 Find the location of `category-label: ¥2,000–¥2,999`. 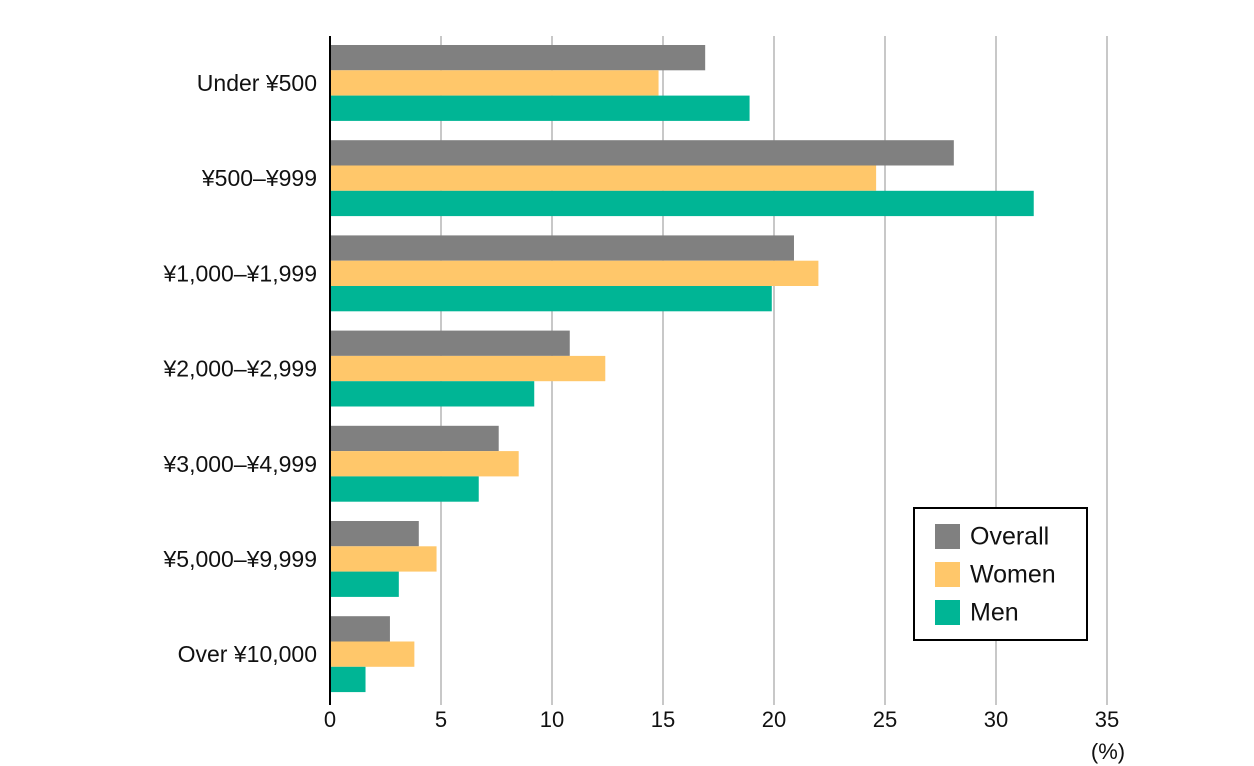

category-label: ¥2,000–¥2,999 is located at coordinates (240, 369).